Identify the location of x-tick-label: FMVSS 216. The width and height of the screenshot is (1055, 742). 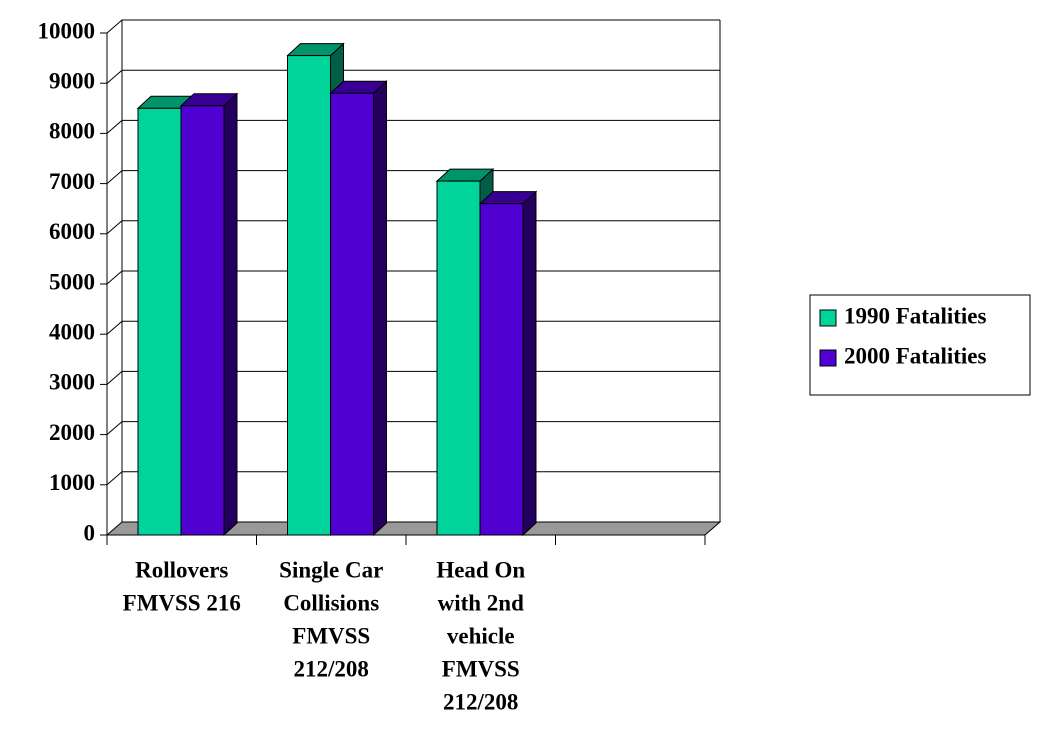
(182, 602).